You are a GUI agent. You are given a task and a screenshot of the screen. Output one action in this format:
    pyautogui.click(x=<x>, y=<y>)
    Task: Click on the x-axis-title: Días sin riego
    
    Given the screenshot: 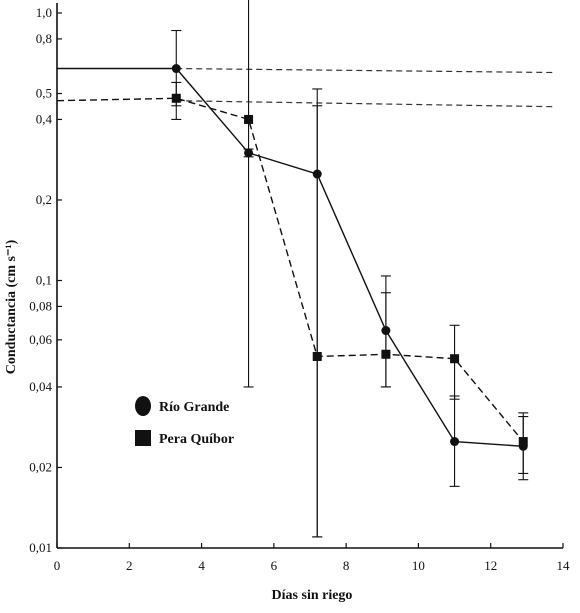 What is the action you would take?
    pyautogui.click(x=312, y=595)
    